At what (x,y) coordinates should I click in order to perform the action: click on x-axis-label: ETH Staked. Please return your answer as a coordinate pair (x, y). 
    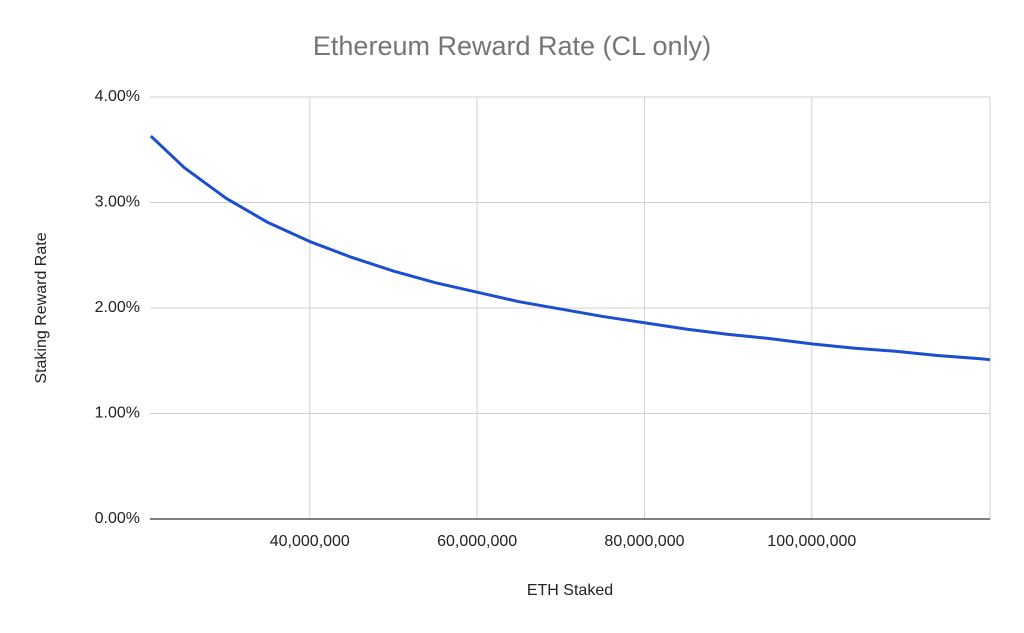
    Looking at the image, I should click on (570, 590).